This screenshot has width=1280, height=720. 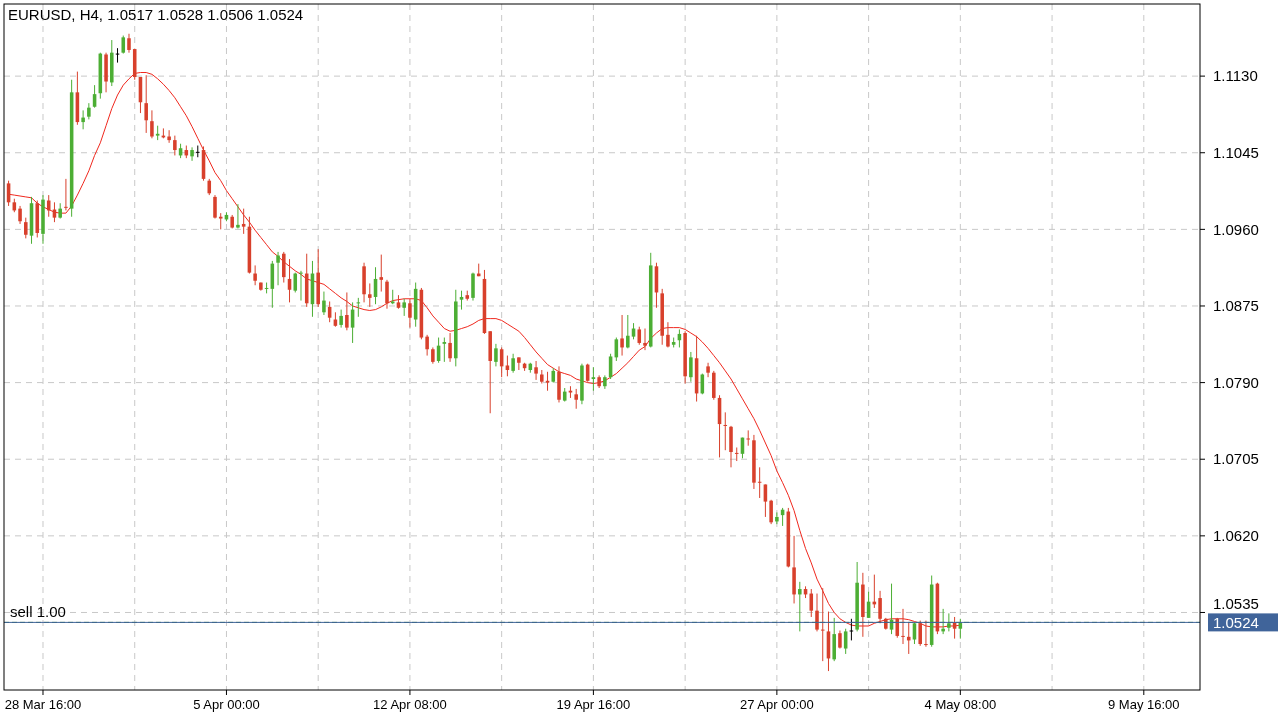 What do you see at coordinates (226, 704) in the screenshot?
I see `x-tick-label: 5 Apr 00:00` at bounding box center [226, 704].